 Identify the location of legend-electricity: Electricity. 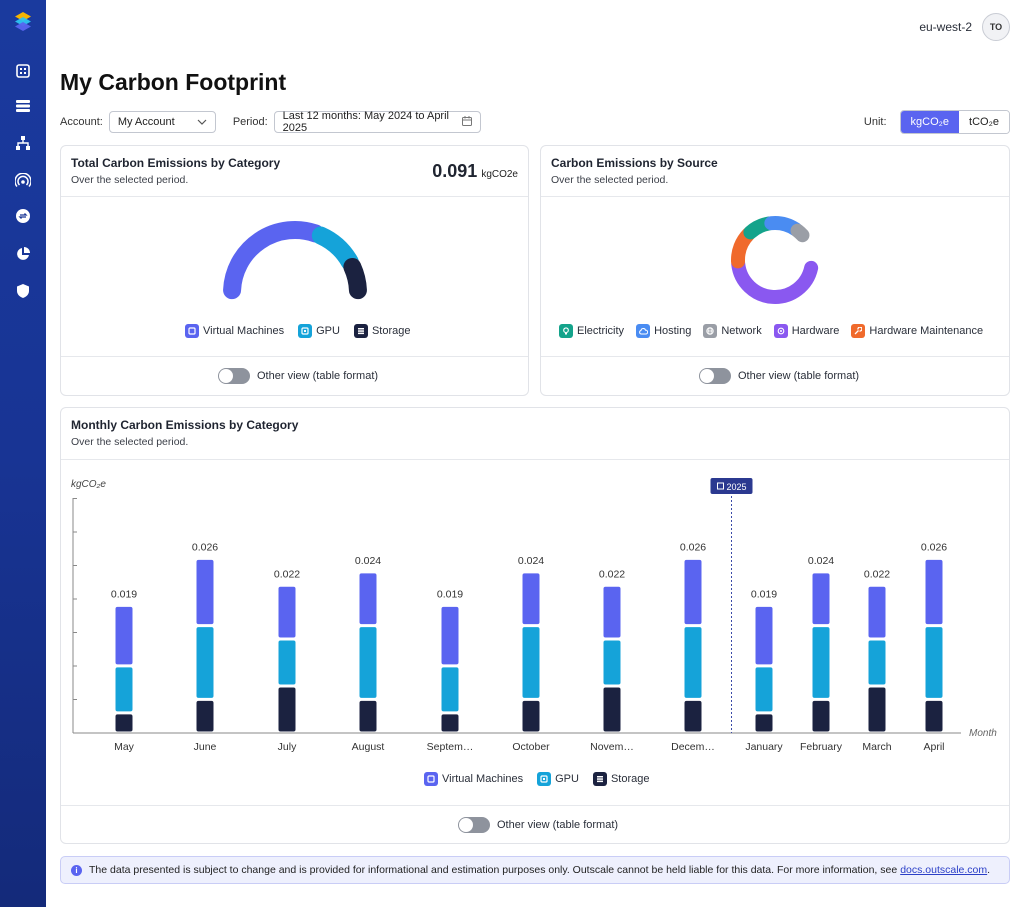
(591, 331).